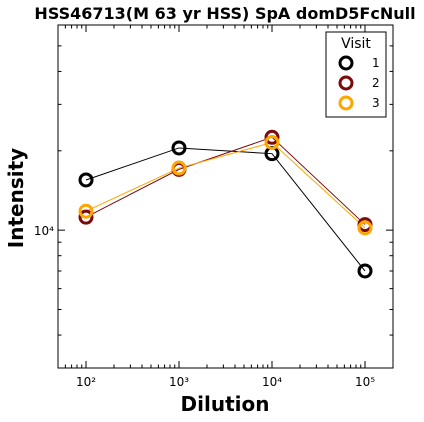 The width and height of the screenshot is (424, 422). I want to click on y-tick-label: 10⁴, so click(44, 231).